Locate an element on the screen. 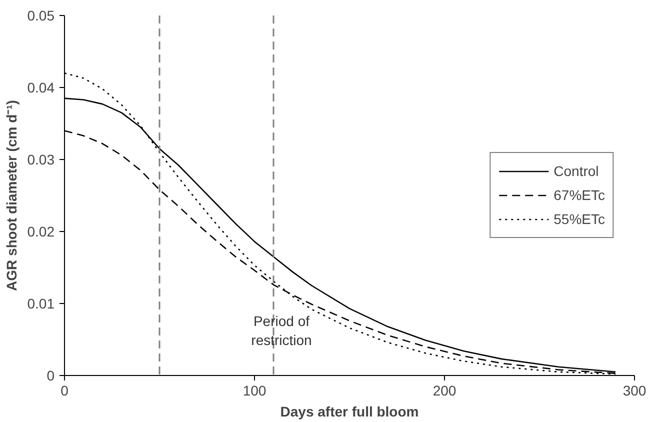 This screenshot has height=422, width=654. y-tick-label: 0.03 is located at coordinates (41, 160).